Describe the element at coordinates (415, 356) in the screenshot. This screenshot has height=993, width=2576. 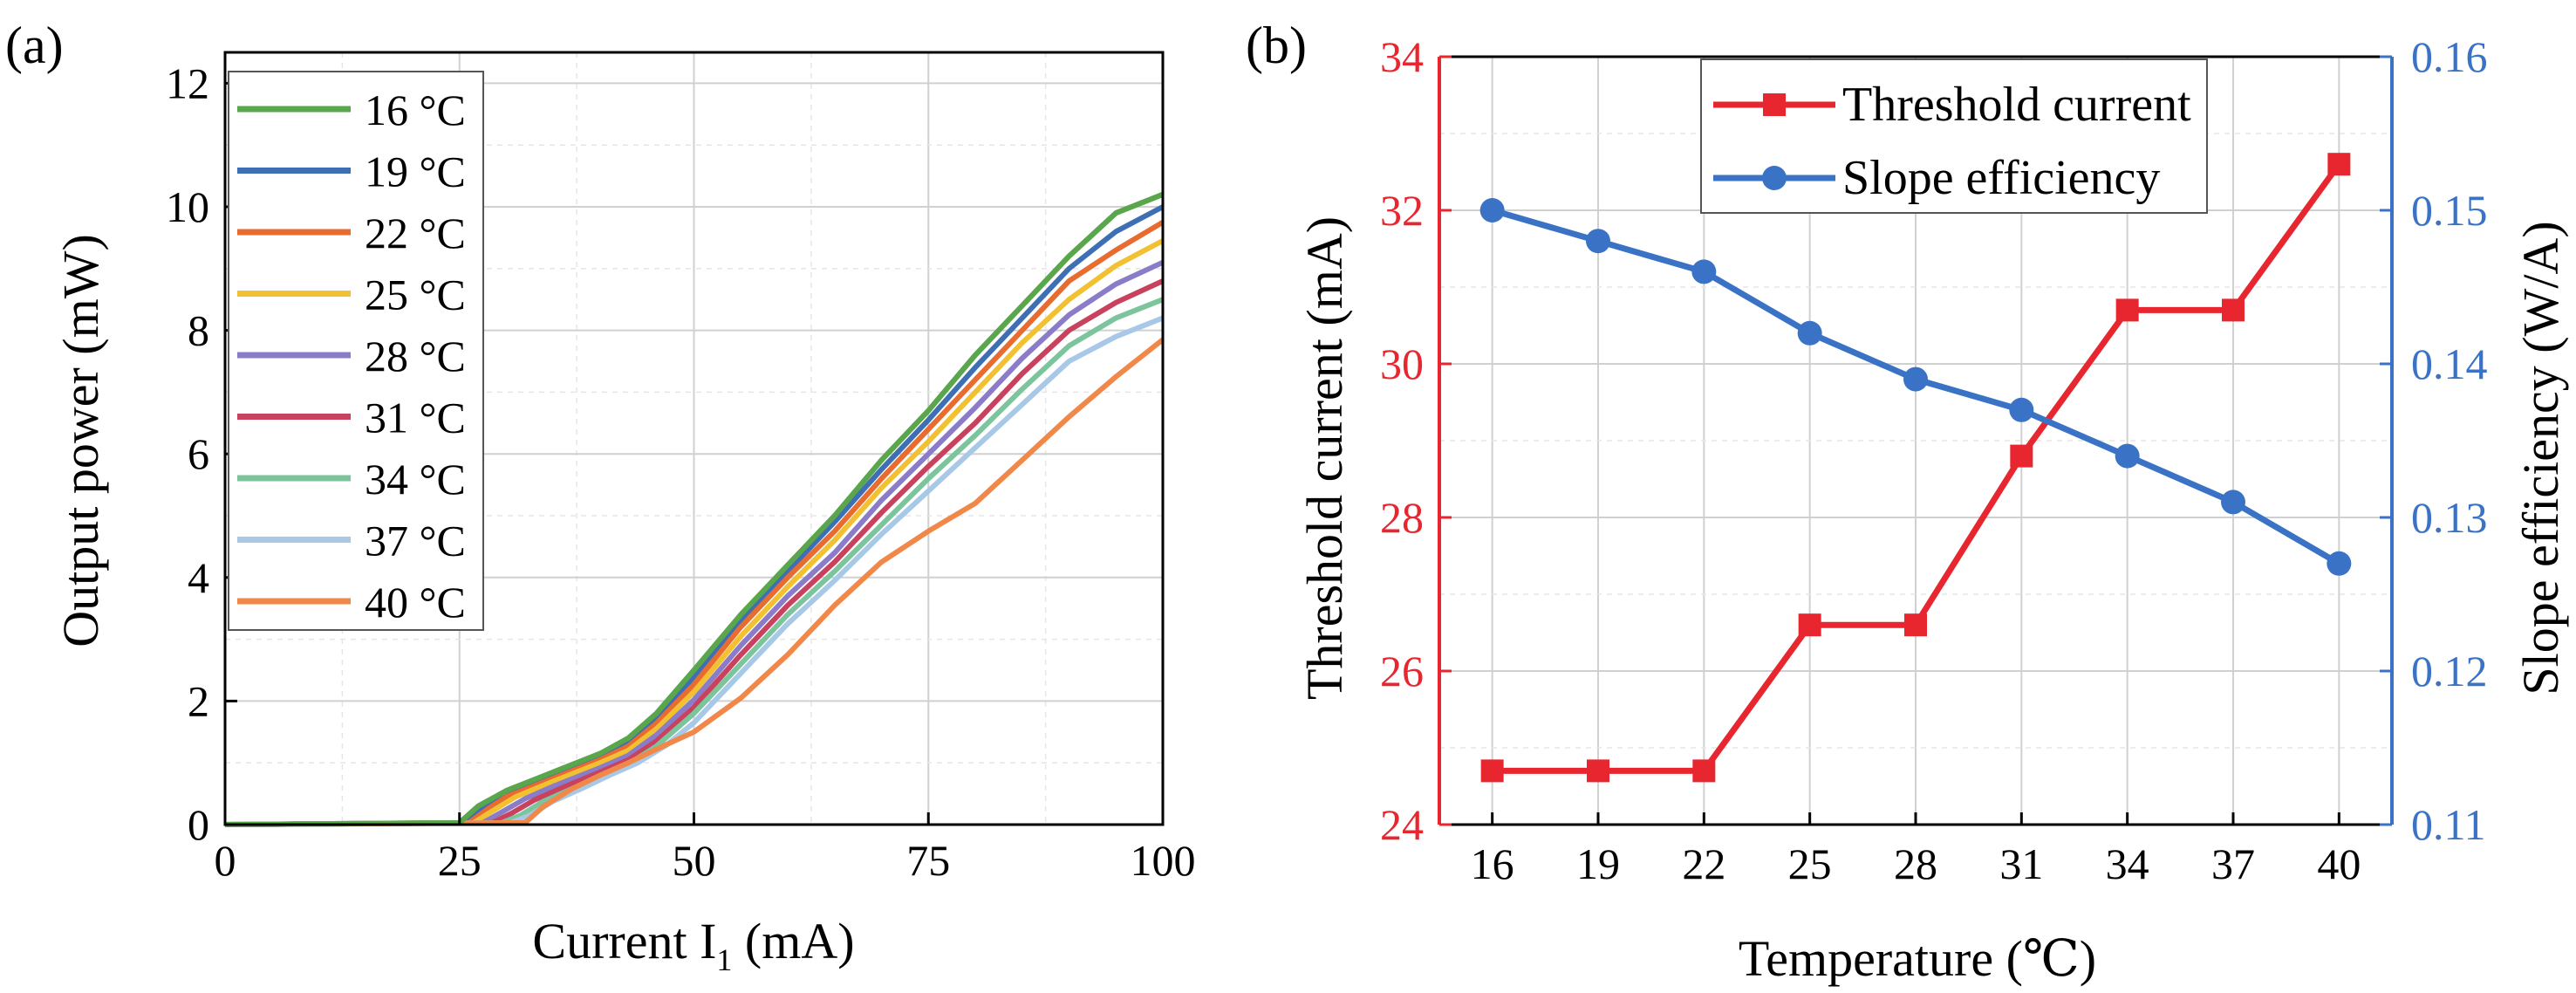
I see `panel-a-legend-label: 28 °C` at that location.